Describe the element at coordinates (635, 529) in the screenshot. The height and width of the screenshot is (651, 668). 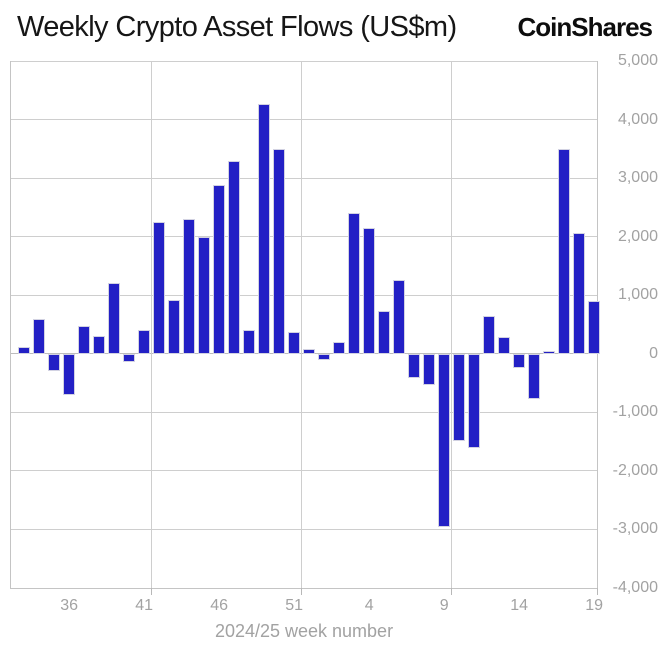
I see `y-tick-label: -3,000` at that location.